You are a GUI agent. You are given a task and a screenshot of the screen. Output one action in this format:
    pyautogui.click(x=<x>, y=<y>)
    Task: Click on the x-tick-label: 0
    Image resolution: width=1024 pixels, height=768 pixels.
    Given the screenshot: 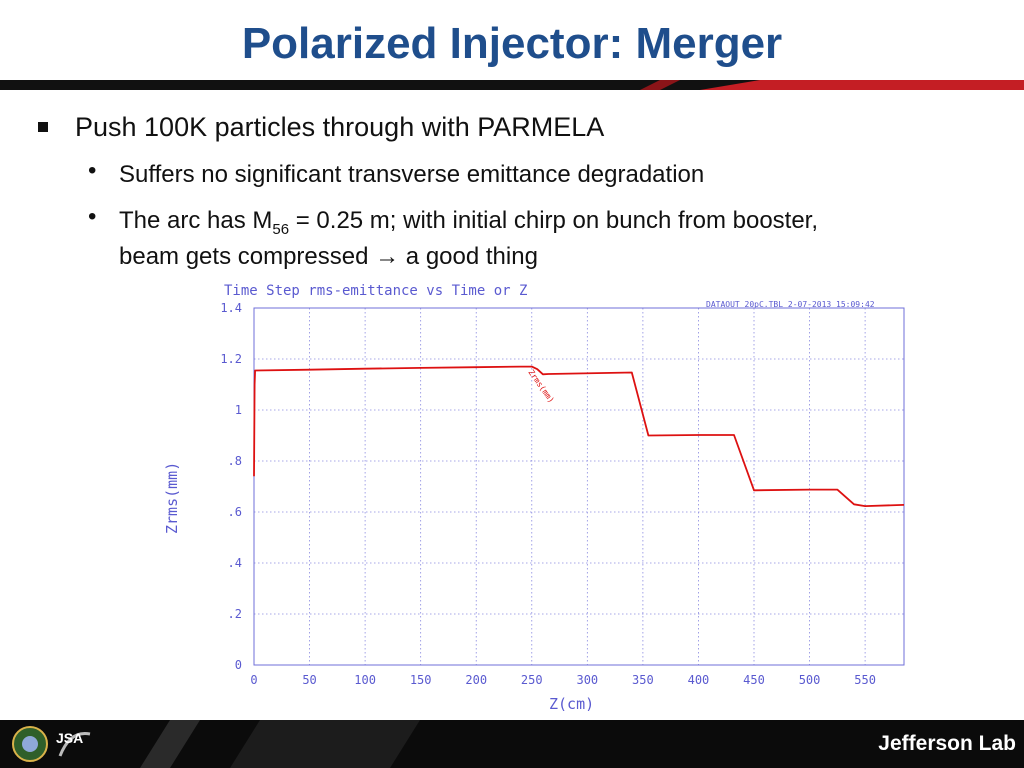 What is the action you would take?
    pyautogui.click(x=253, y=680)
    